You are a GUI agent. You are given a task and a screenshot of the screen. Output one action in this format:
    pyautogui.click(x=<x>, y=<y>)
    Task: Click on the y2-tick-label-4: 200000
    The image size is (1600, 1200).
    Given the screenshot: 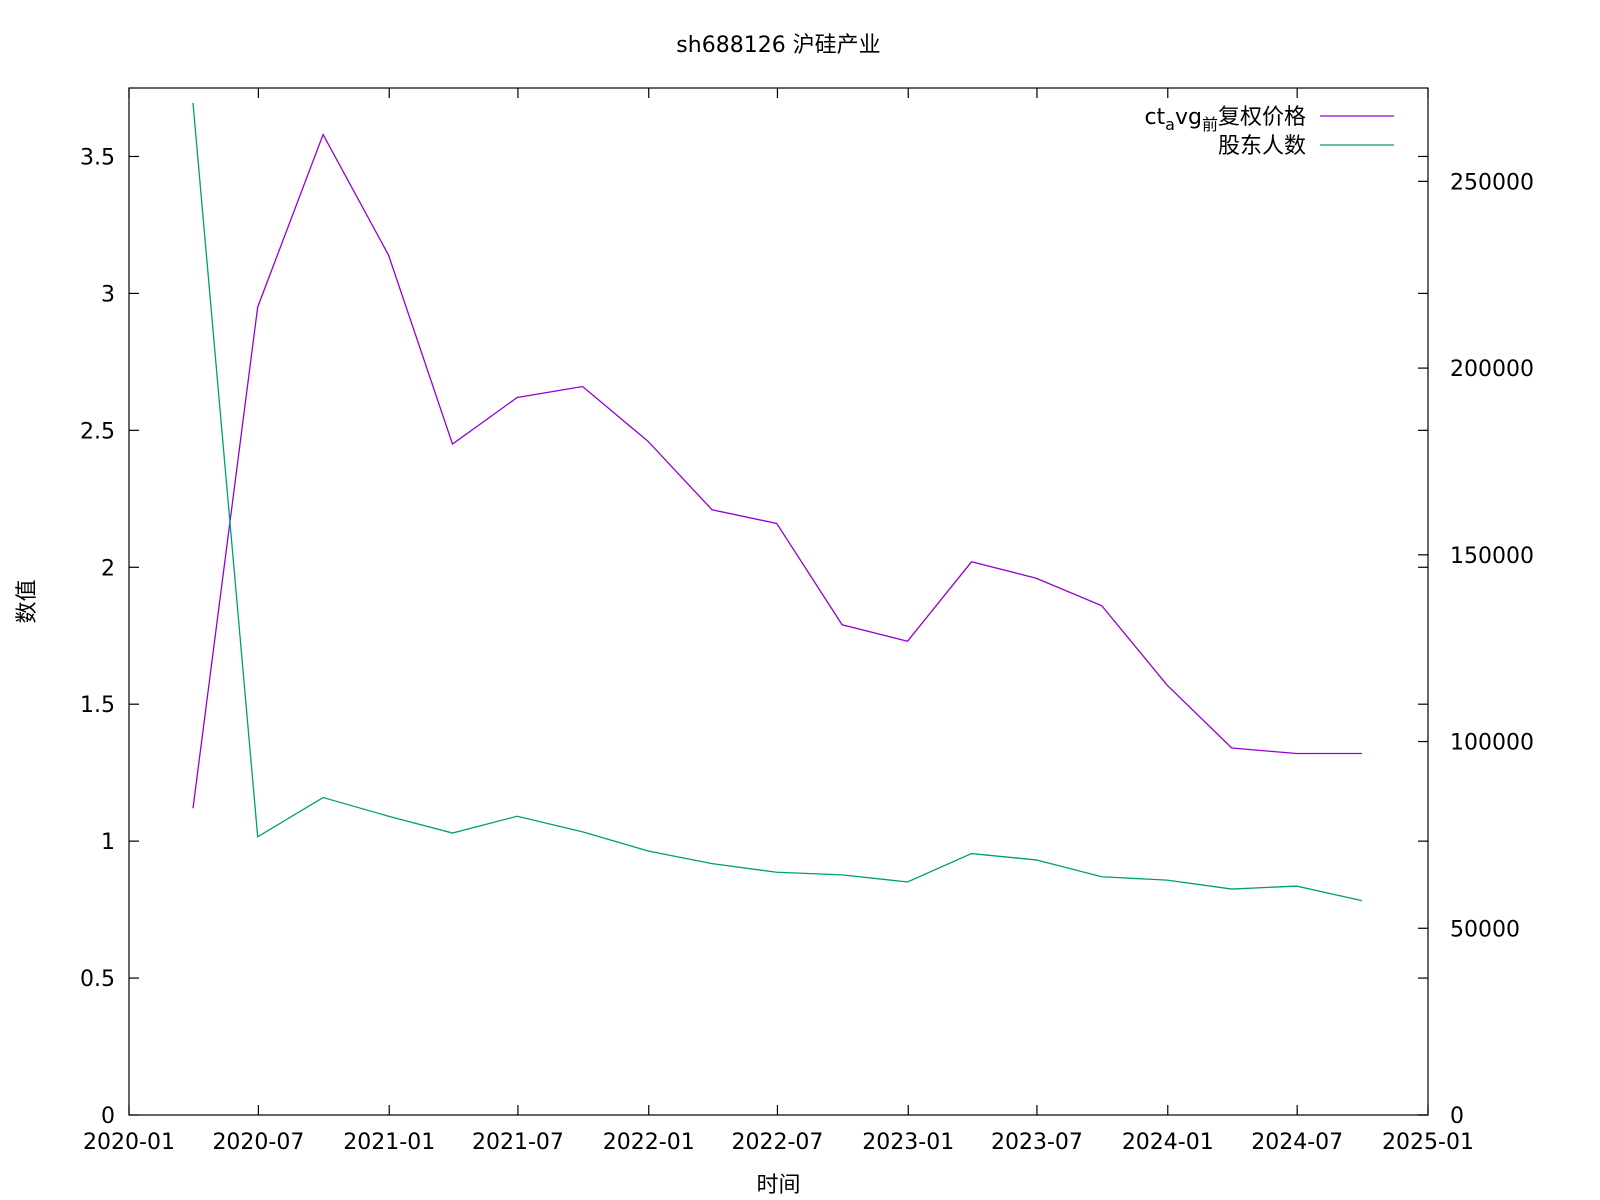 What is the action you would take?
    pyautogui.click(x=1492, y=369)
    